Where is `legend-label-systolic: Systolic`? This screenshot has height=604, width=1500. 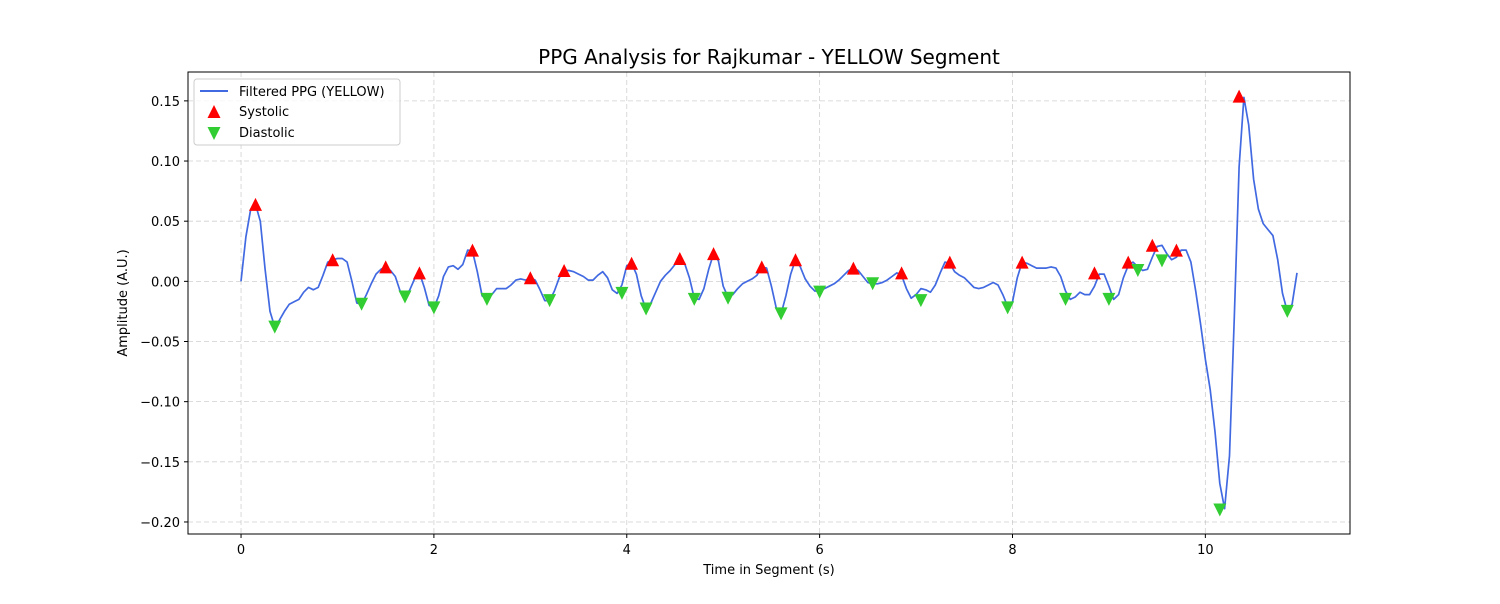
legend-label-systolic: Systolic is located at coordinates (264, 112).